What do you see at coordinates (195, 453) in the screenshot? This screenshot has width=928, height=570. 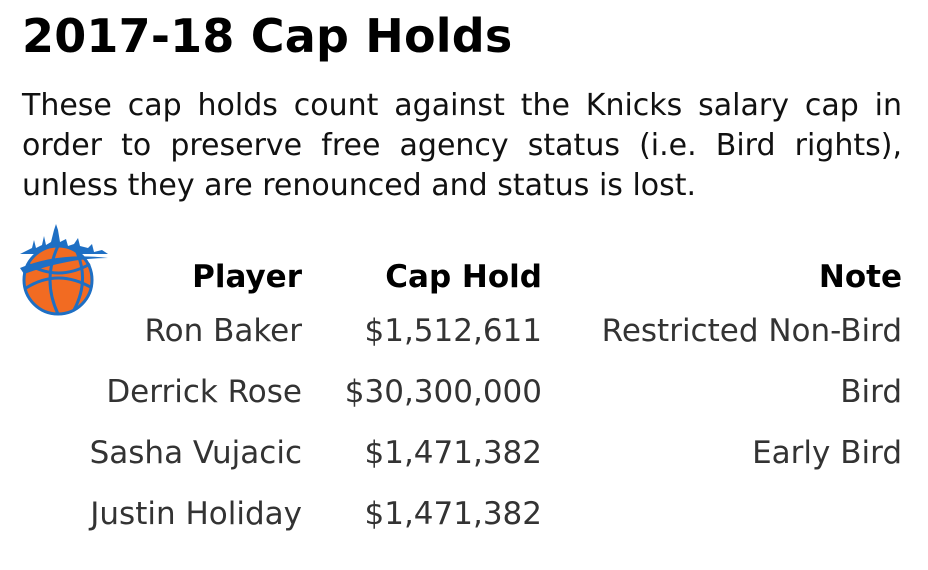 I see `player-cell: Sasha Vujacic` at bounding box center [195, 453].